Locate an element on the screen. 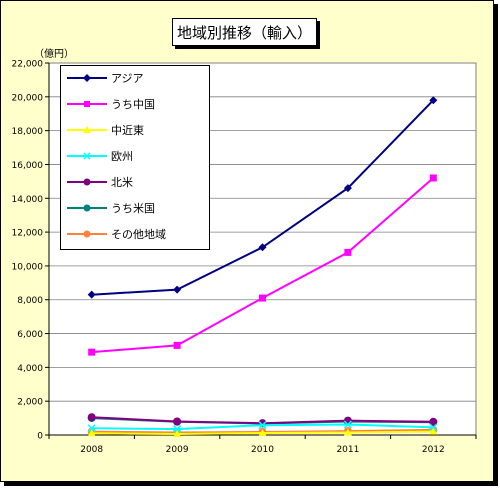 The width and height of the screenshot is (500, 489). x-tick-label: 2010 is located at coordinates (262, 450).